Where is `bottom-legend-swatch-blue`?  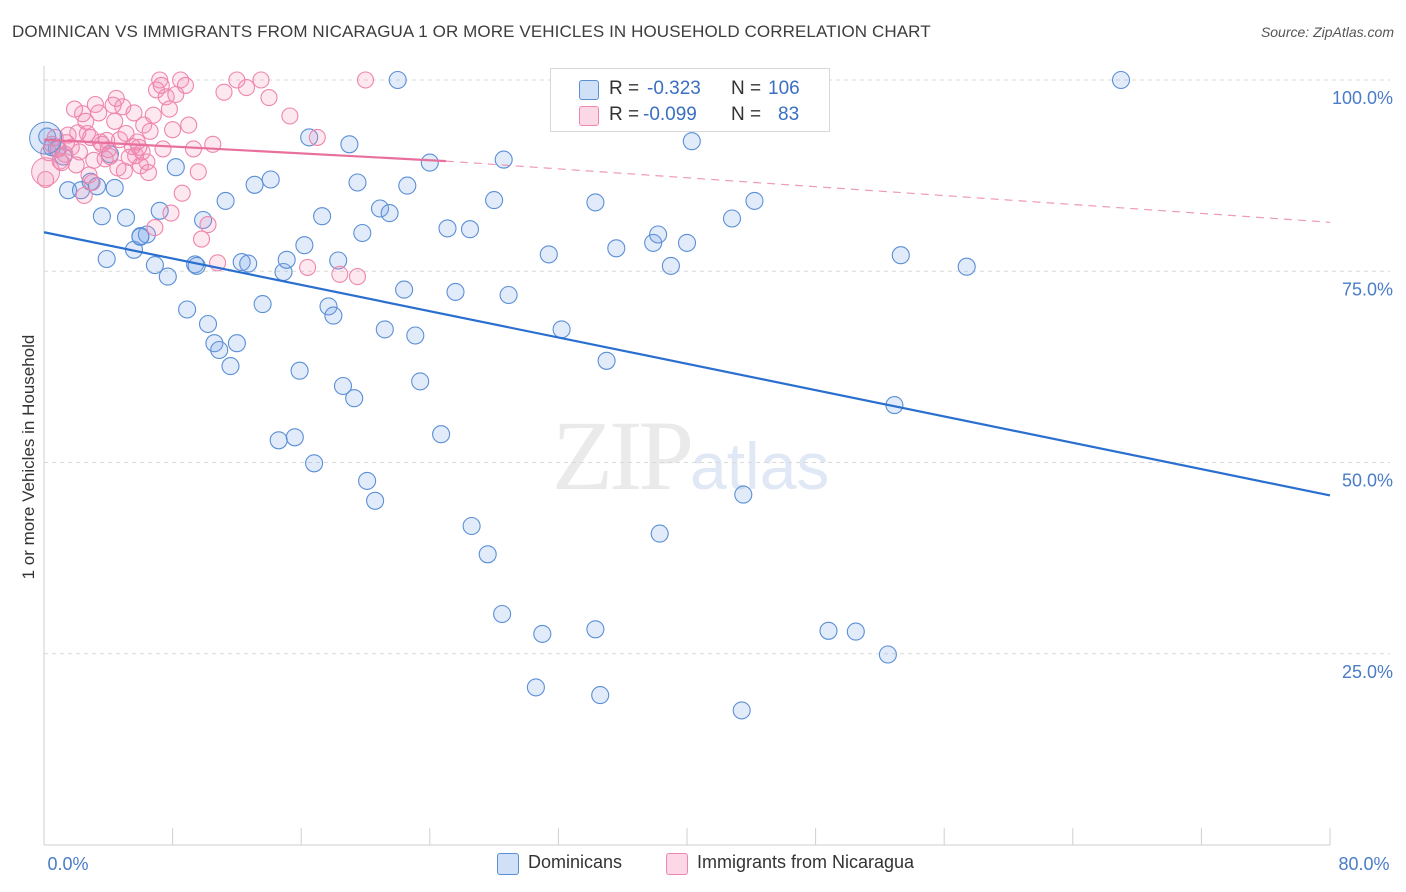
bottom-legend-swatch-blue is located at coordinates (508, 864).